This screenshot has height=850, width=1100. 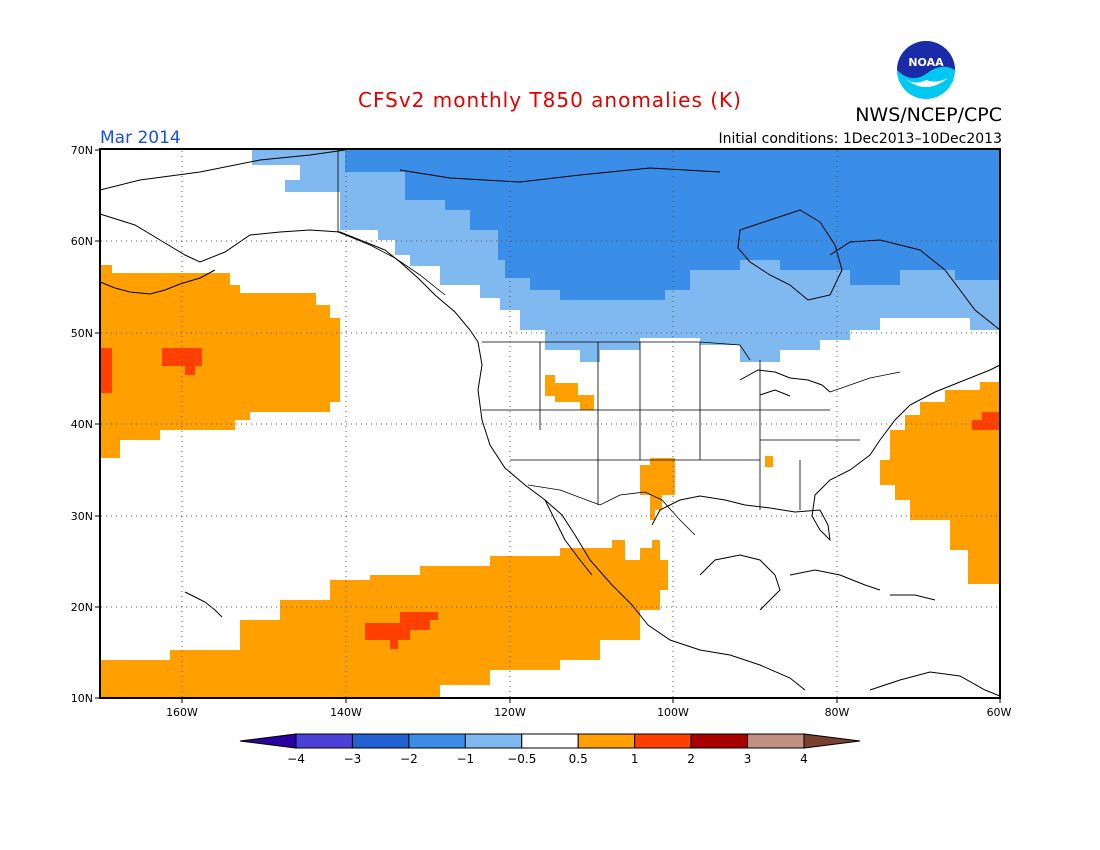 What do you see at coordinates (220, 361) in the screenshot?
I see `north-pacific-warm-region` at bounding box center [220, 361].